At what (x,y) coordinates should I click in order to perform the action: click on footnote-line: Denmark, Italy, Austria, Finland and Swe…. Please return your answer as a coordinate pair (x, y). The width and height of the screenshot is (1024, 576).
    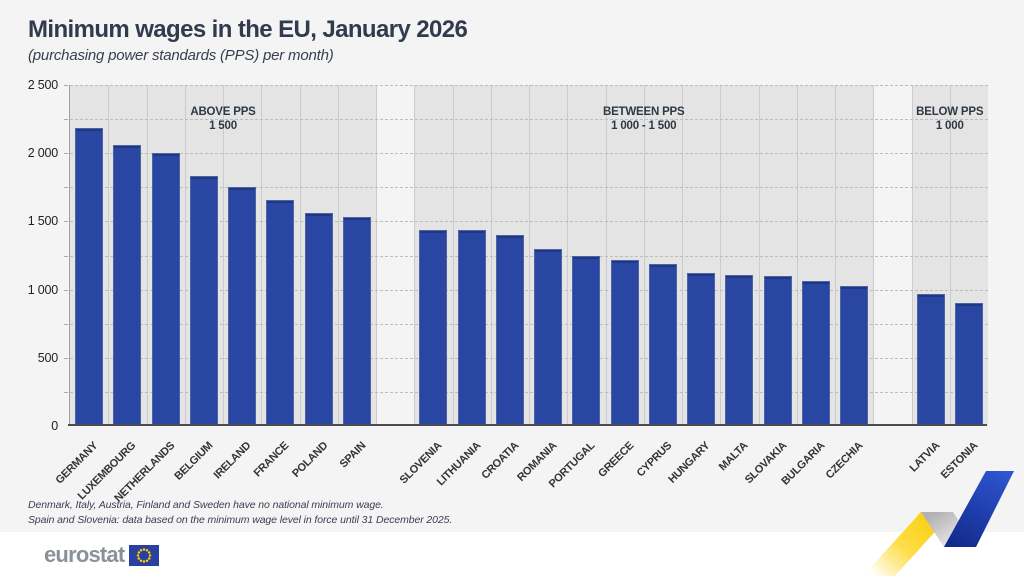
    Looking at the image, I should click on (206, 505).